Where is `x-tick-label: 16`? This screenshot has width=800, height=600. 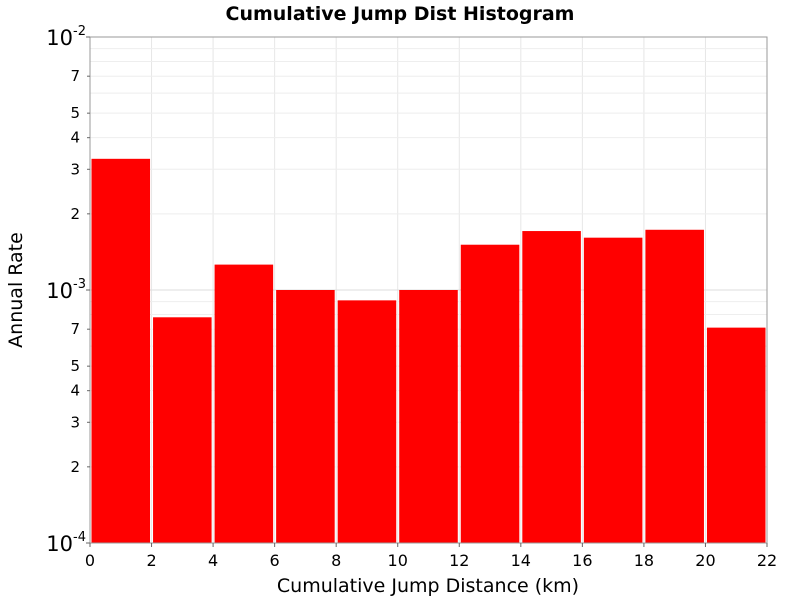
x-tick-label: 16 is located at coordinates (582, 560).